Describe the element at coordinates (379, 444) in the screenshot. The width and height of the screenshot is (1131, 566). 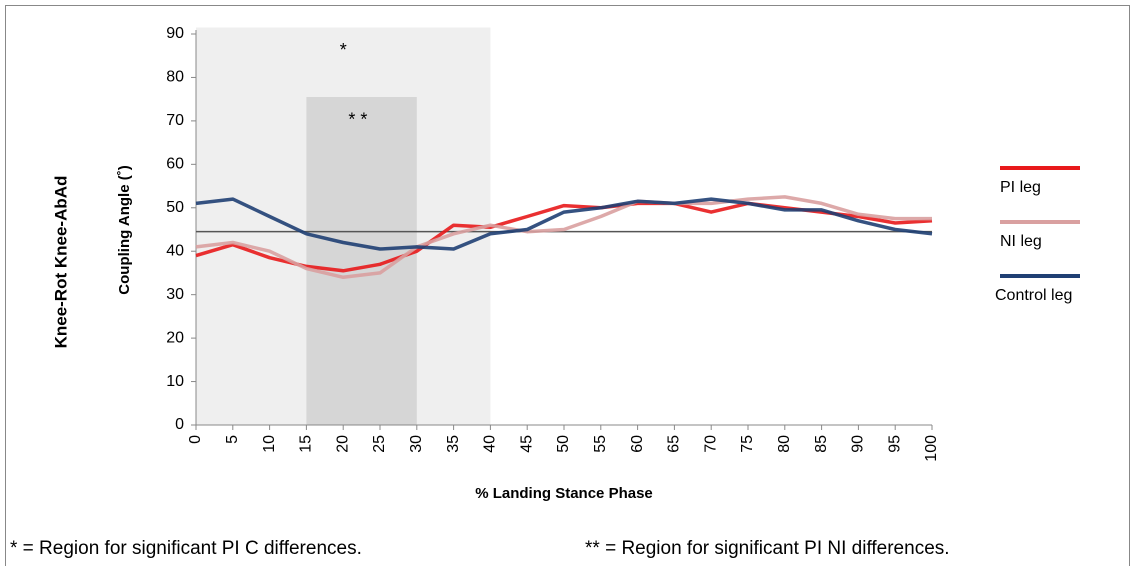
I see `x-tick-label: 25` at that location.